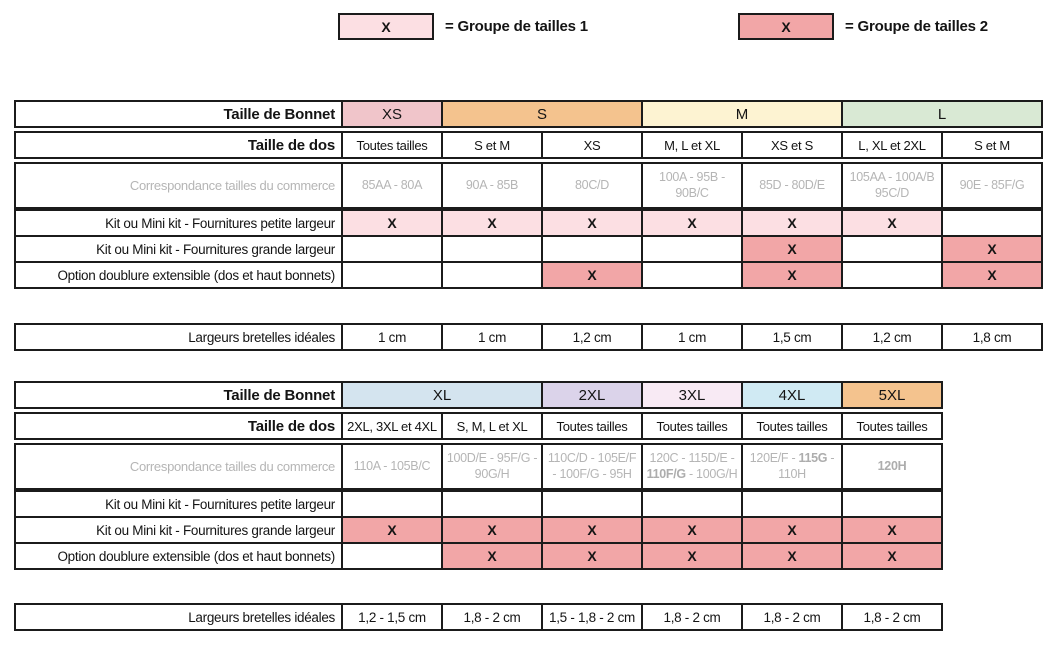  I want to click on bonnet-size-header: S, so click(541, 114).